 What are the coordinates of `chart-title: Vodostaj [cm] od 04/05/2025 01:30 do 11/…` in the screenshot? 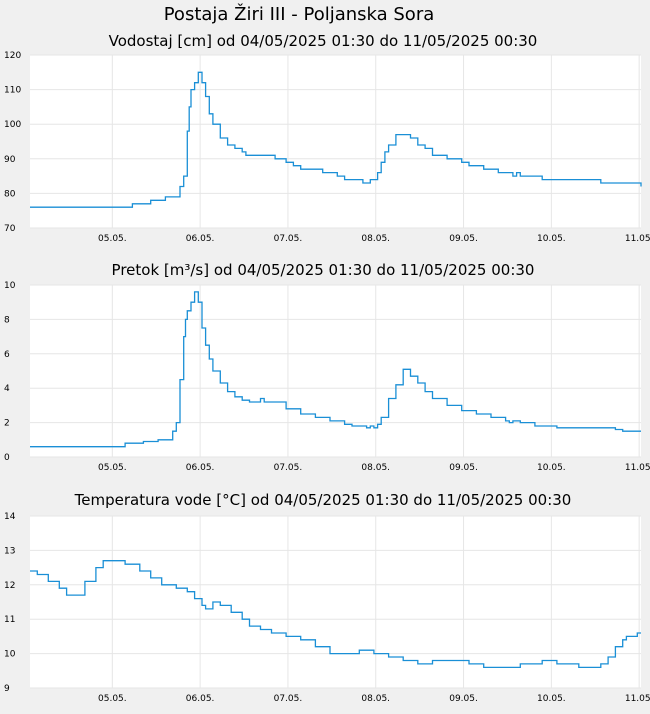 It's located at (323, 41).